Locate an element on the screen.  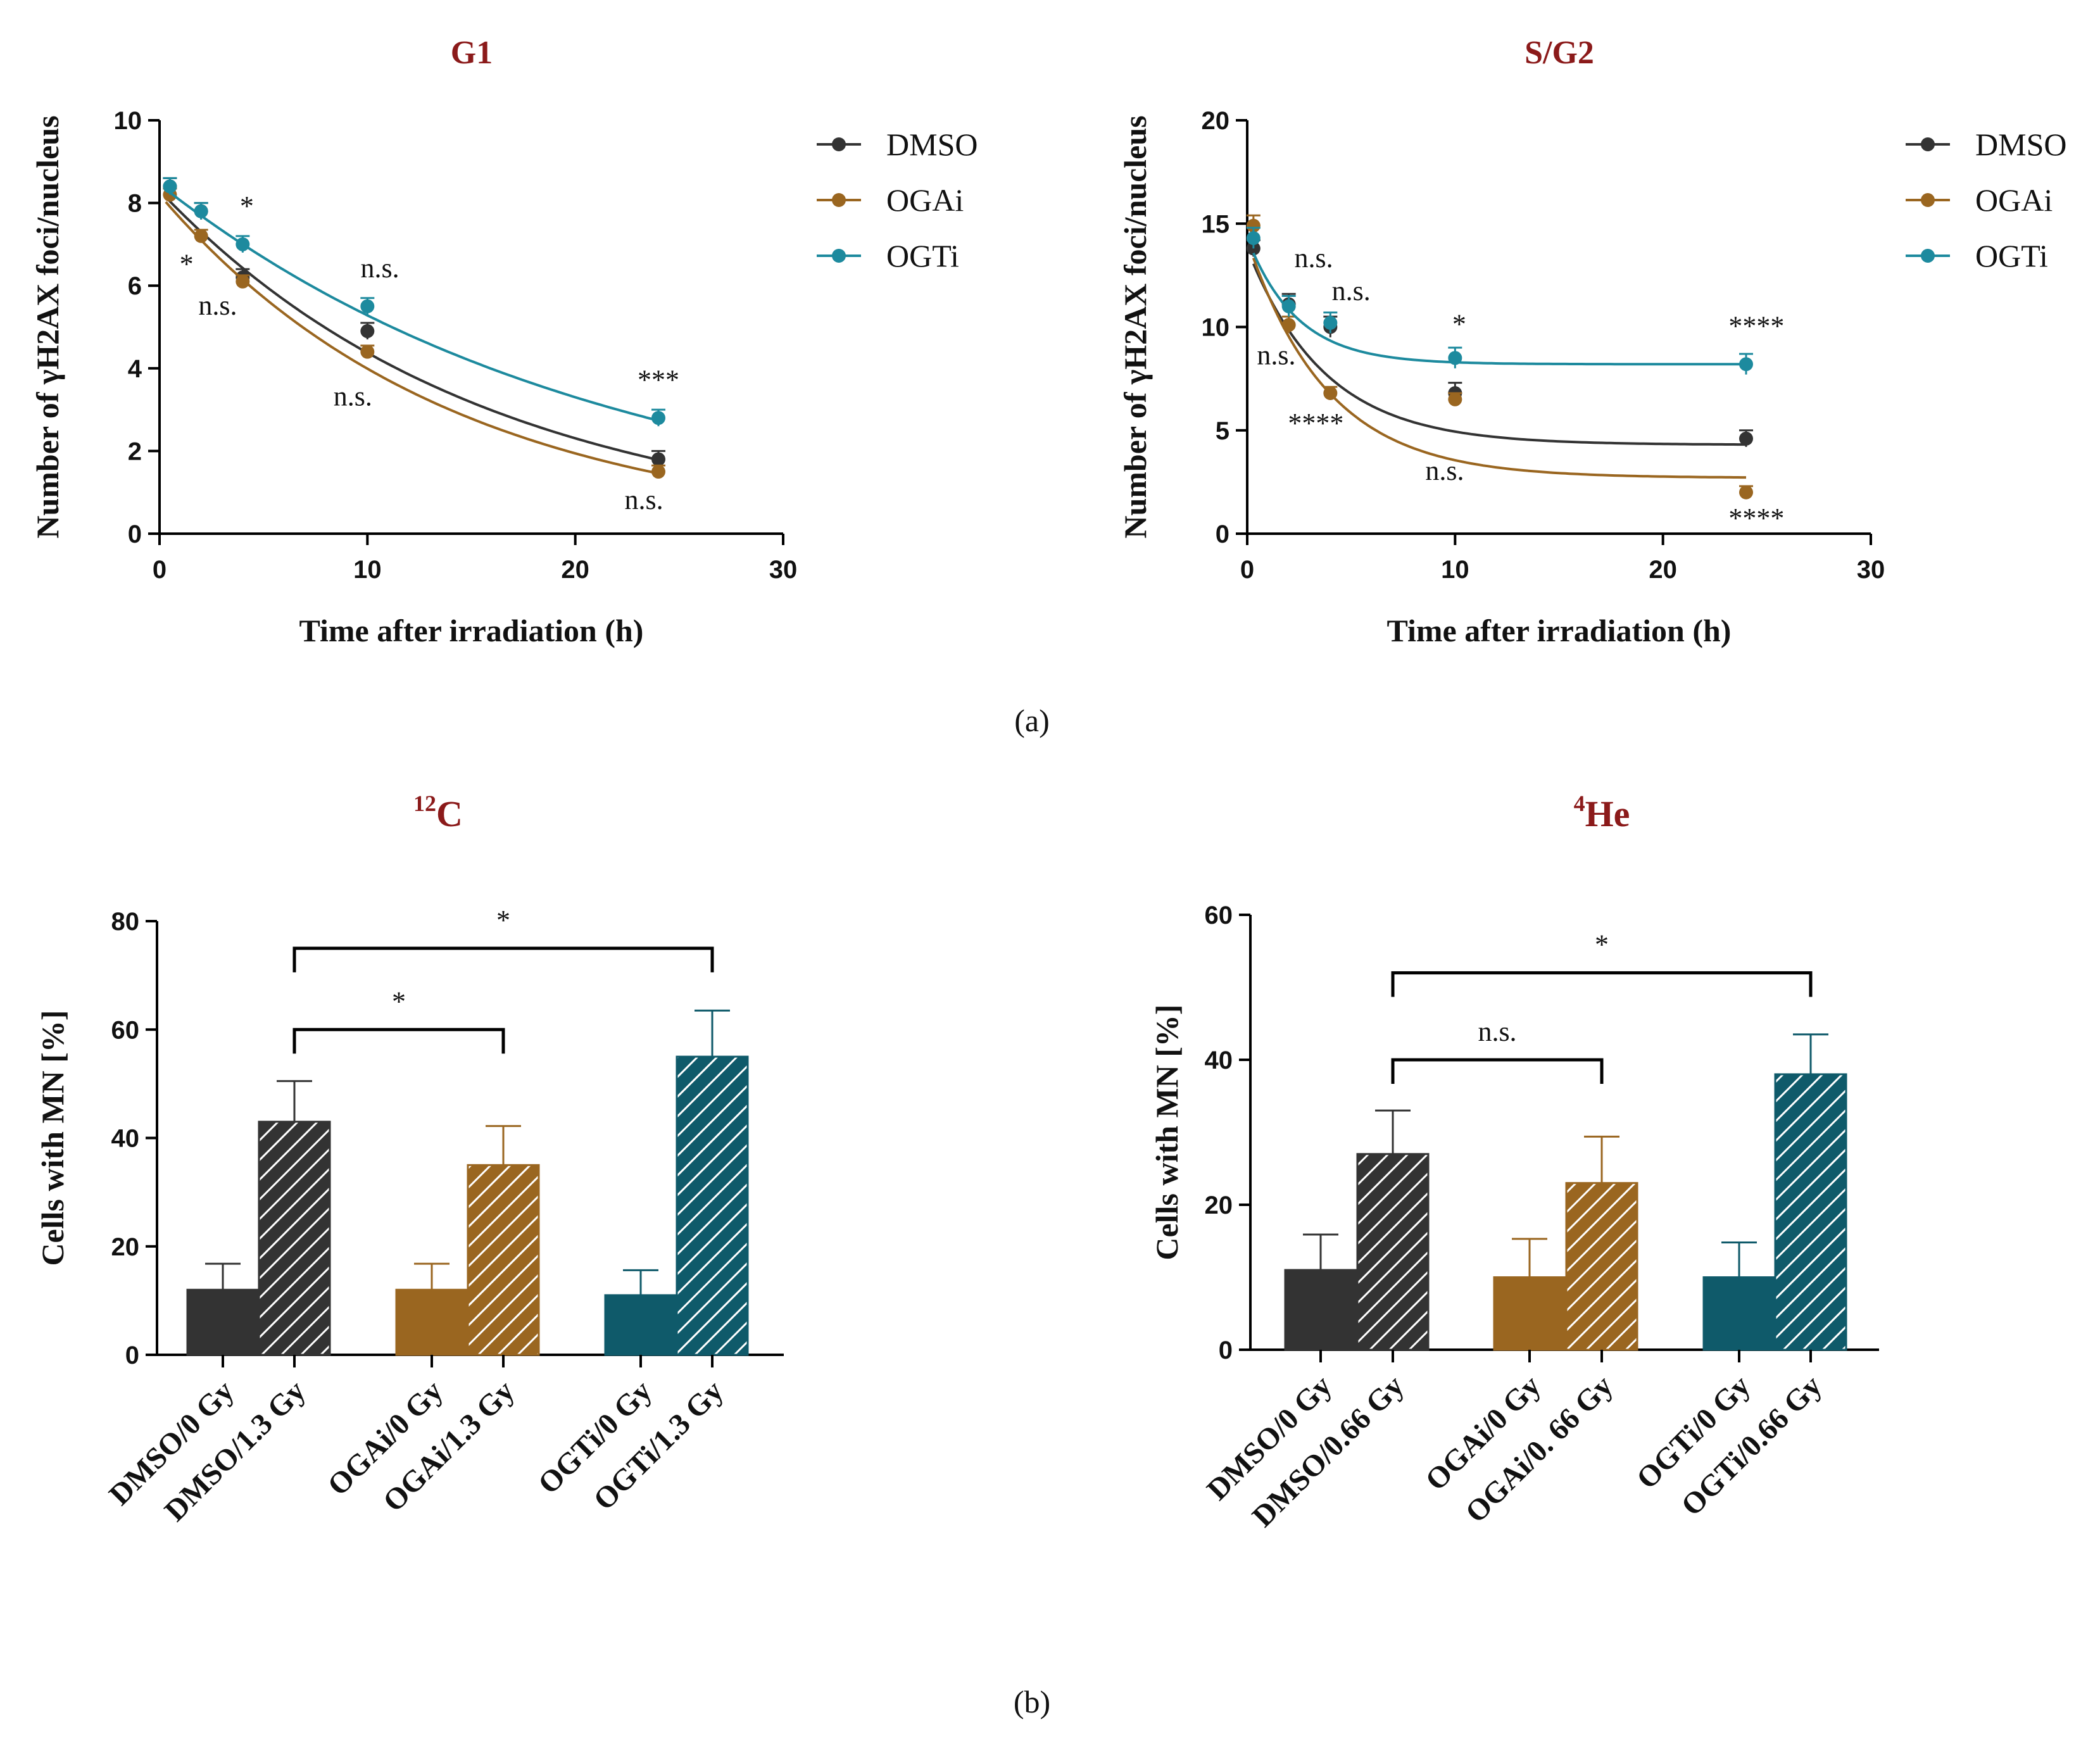
x-tick-label: 0 is located at coordinates (160, 570).